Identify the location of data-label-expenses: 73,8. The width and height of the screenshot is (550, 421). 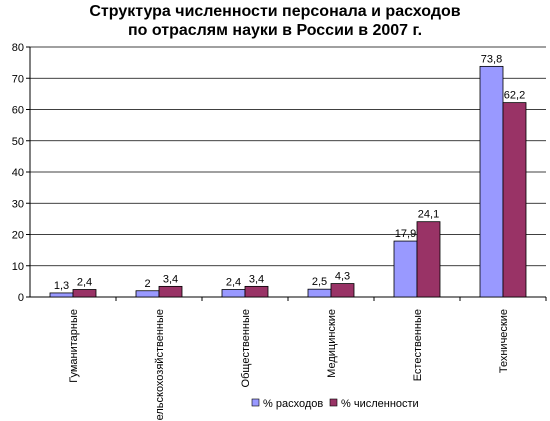
(491, 59).